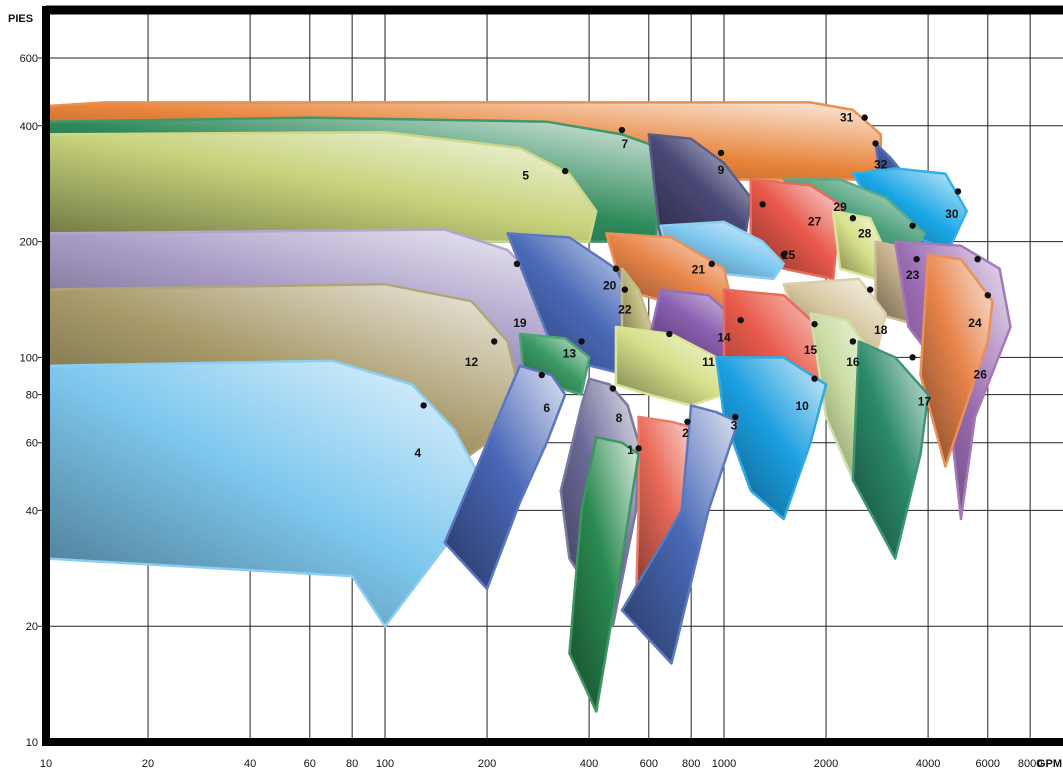 This screenshot has width=1063, height=771. I want to click on y-tick-label: 40, so click(32, 511).